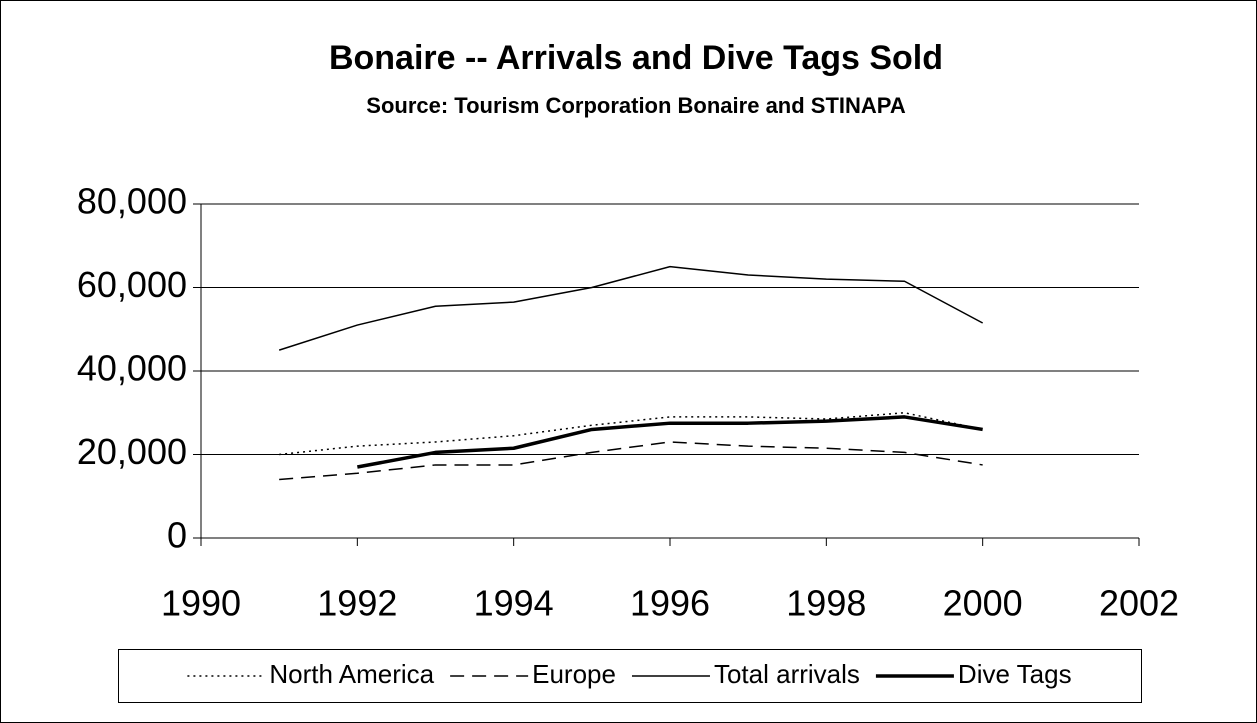 The image size is (1257, 723). I want to click on legend-label: North America, so click(351, 674).